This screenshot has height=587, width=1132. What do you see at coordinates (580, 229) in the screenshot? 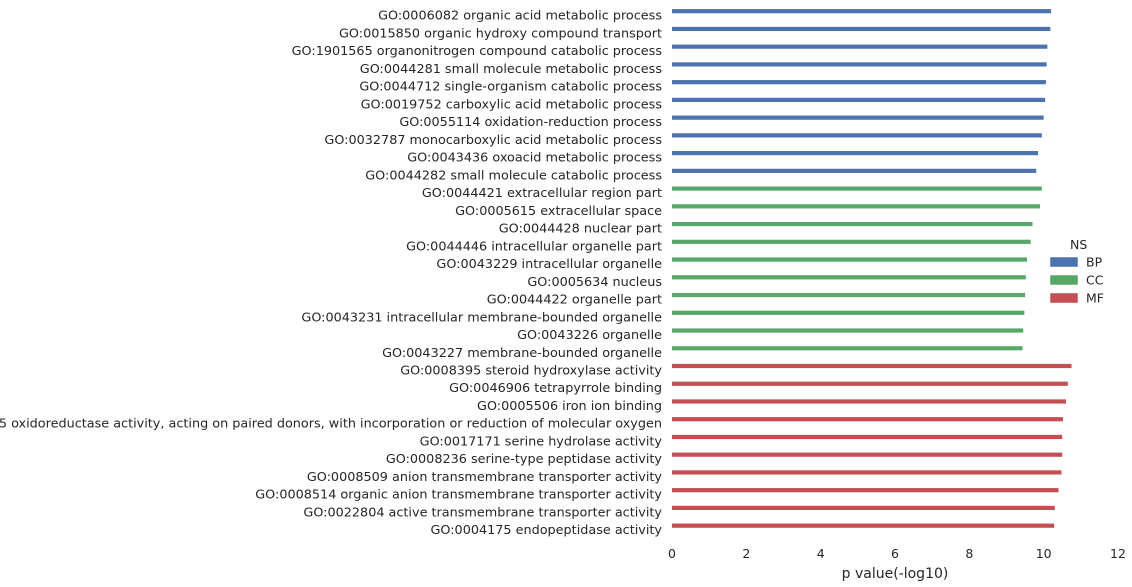
I see `category-label: GO:0044428 nuclear part` at bounding box center [580, 229].